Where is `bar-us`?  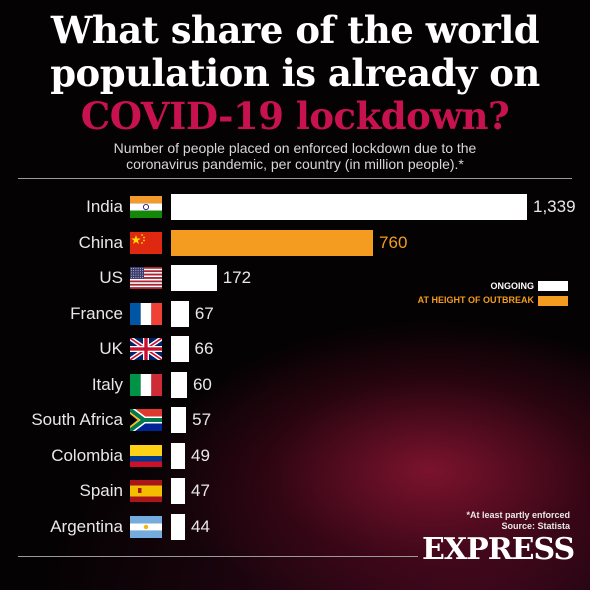
bar-us is located at coordinates (194, 278).